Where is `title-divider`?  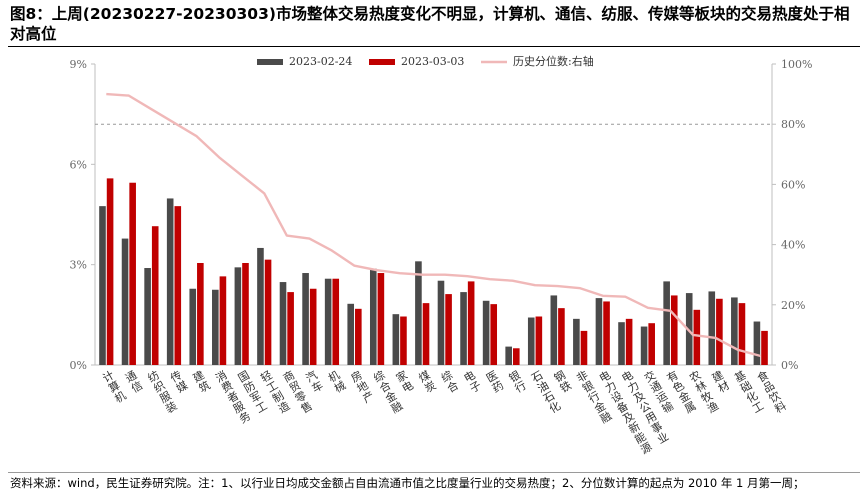
title-divider is located at coordinates (434, 46).